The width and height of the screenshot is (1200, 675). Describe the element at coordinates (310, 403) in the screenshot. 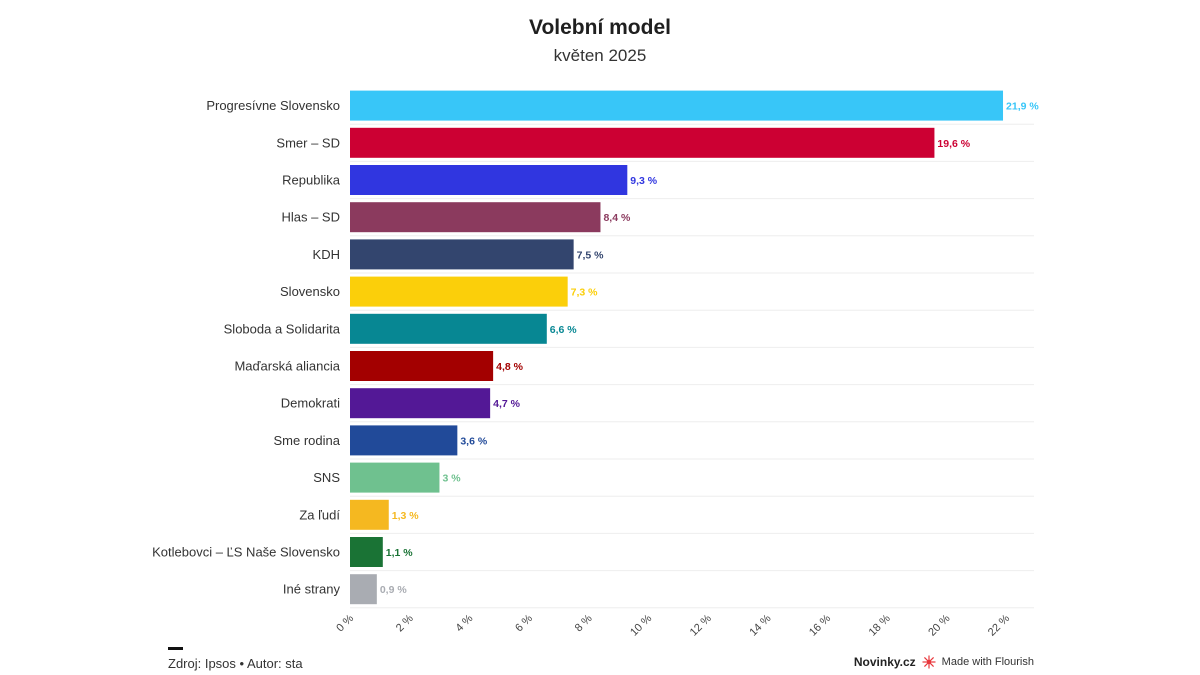

I see `category-label: Demokrati` at that location.